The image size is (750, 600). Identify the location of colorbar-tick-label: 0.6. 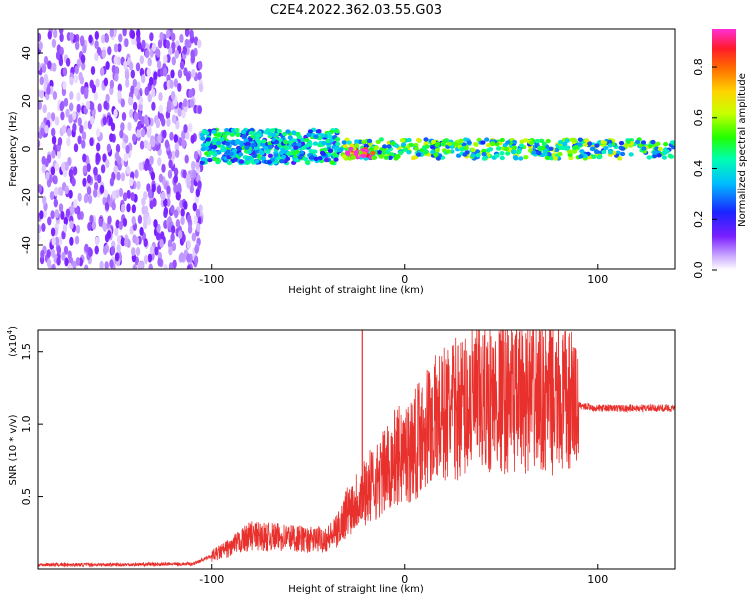
(698, 118).